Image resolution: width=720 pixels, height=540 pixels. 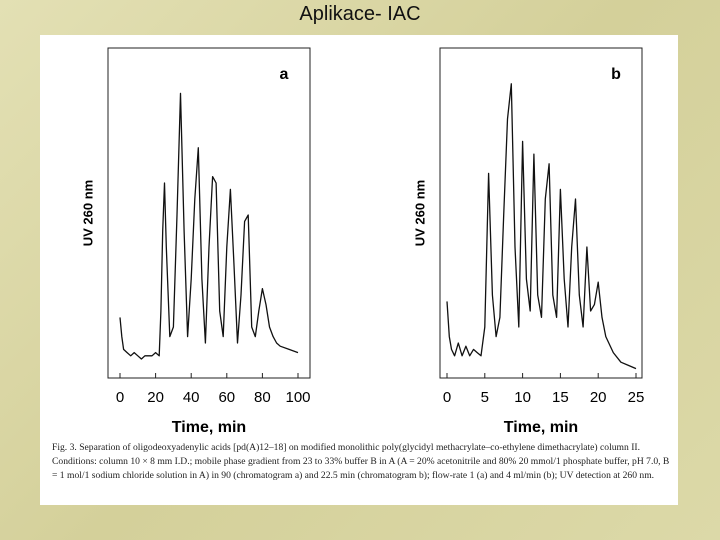 What do you see at coordinates (485, 397) in the screenshot?
I see `x-tick-label: 5` at bounding box center [485, 397].